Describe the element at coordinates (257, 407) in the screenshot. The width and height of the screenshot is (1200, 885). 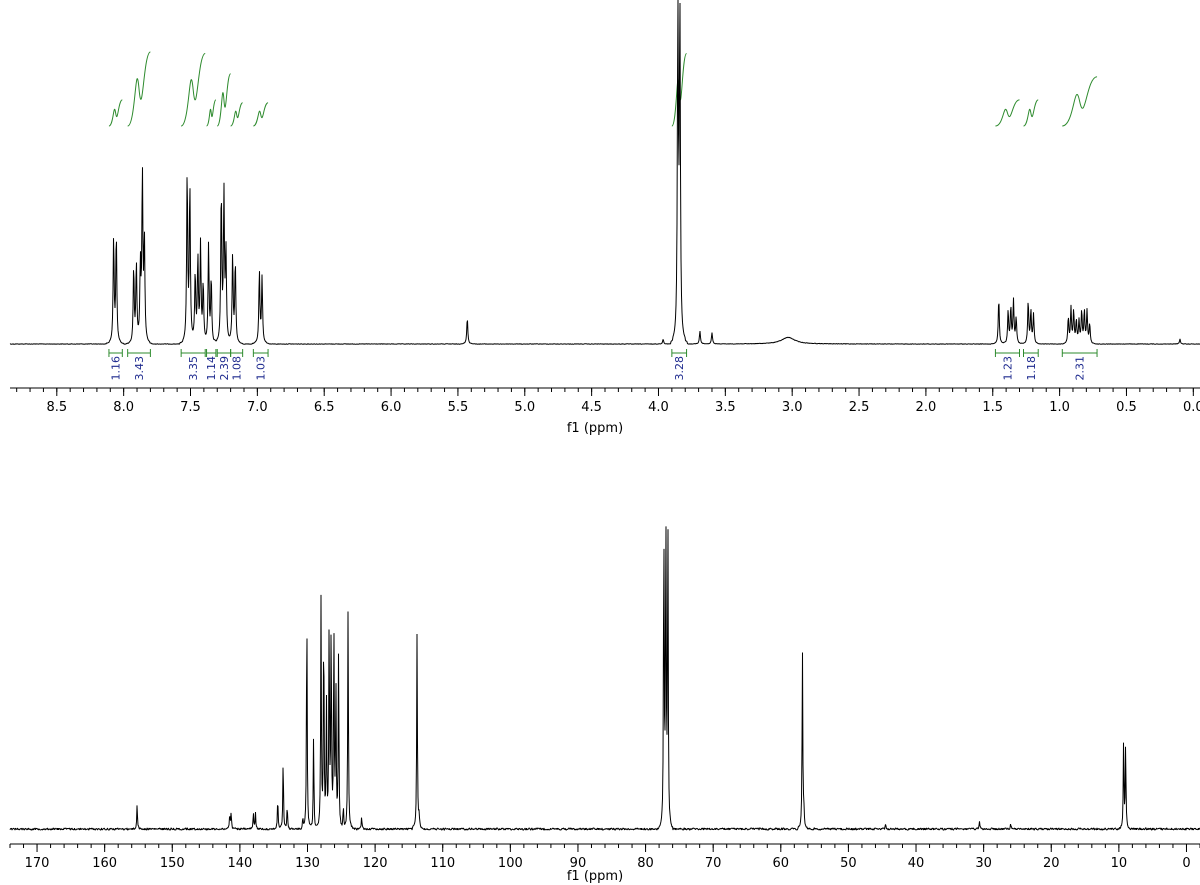
I see `h1-tick-label: 7.0` at that location.